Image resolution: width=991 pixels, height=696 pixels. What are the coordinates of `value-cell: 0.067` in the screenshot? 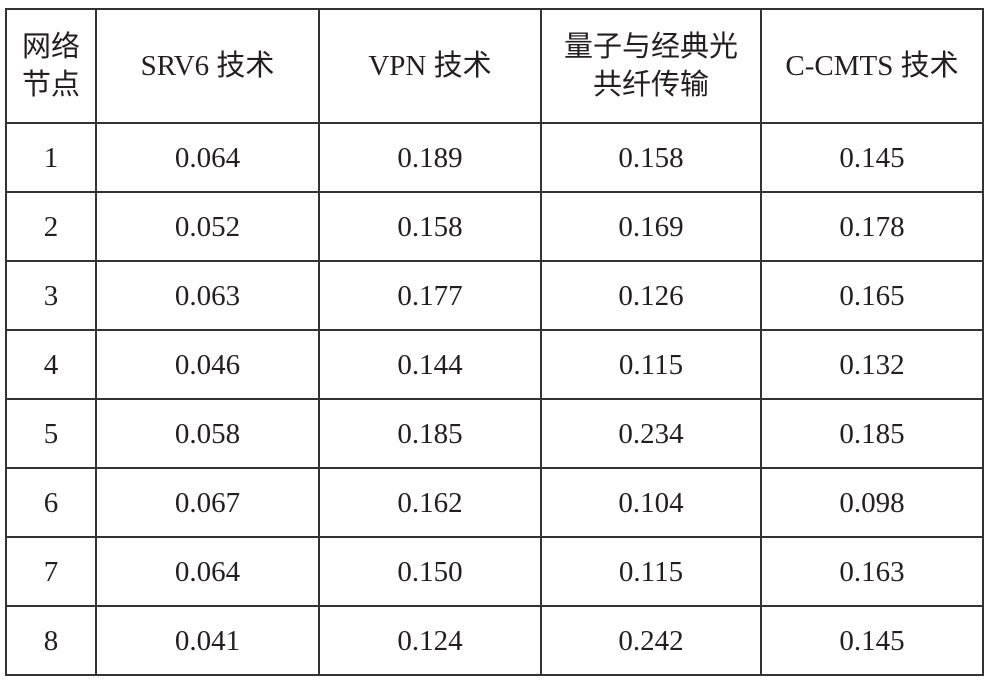 It's located at (207, 502).